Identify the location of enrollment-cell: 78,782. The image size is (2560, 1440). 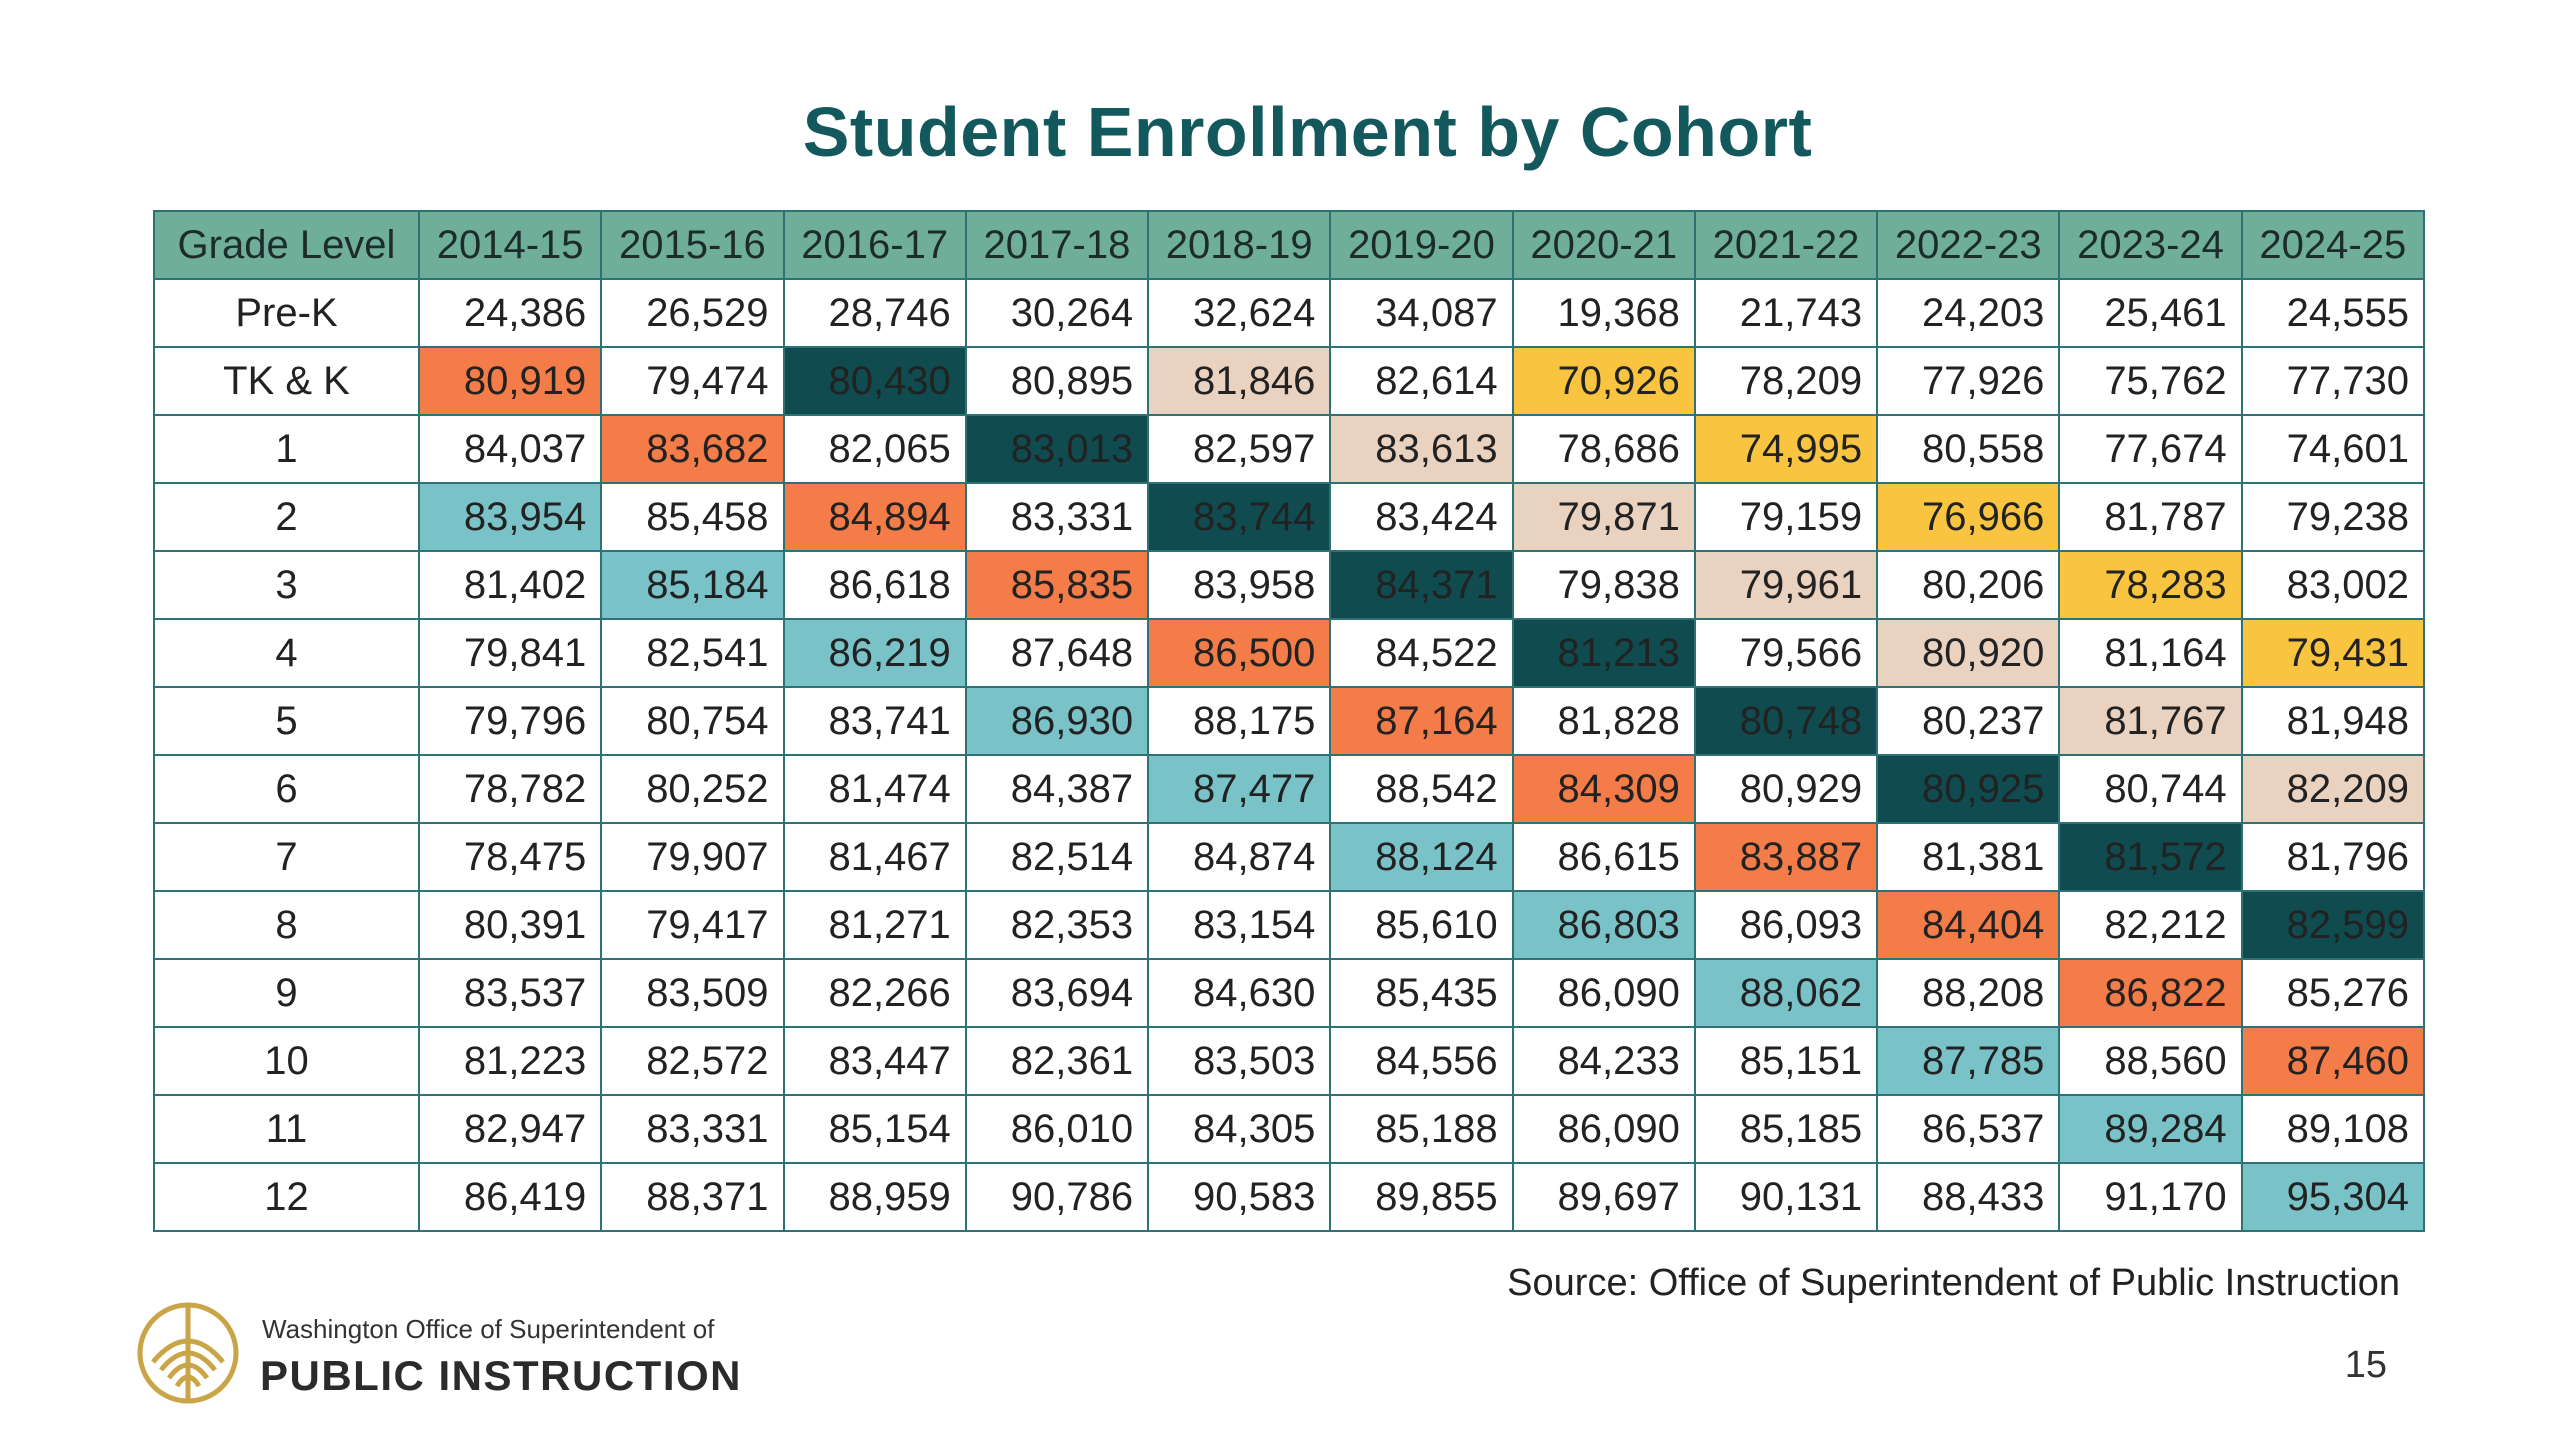
(510, 789).